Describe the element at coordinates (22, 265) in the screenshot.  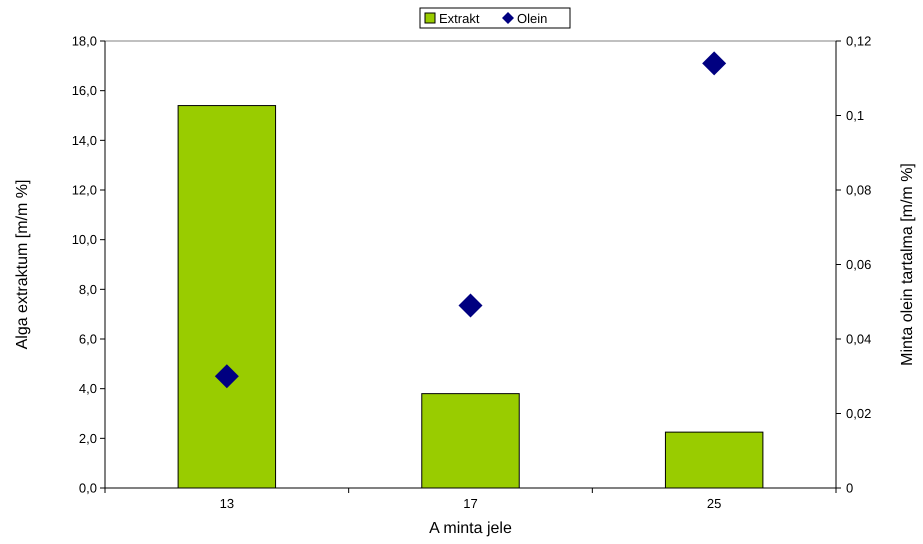
I see `y-axis-title: Alga extraktum [m/m %]` at that location.